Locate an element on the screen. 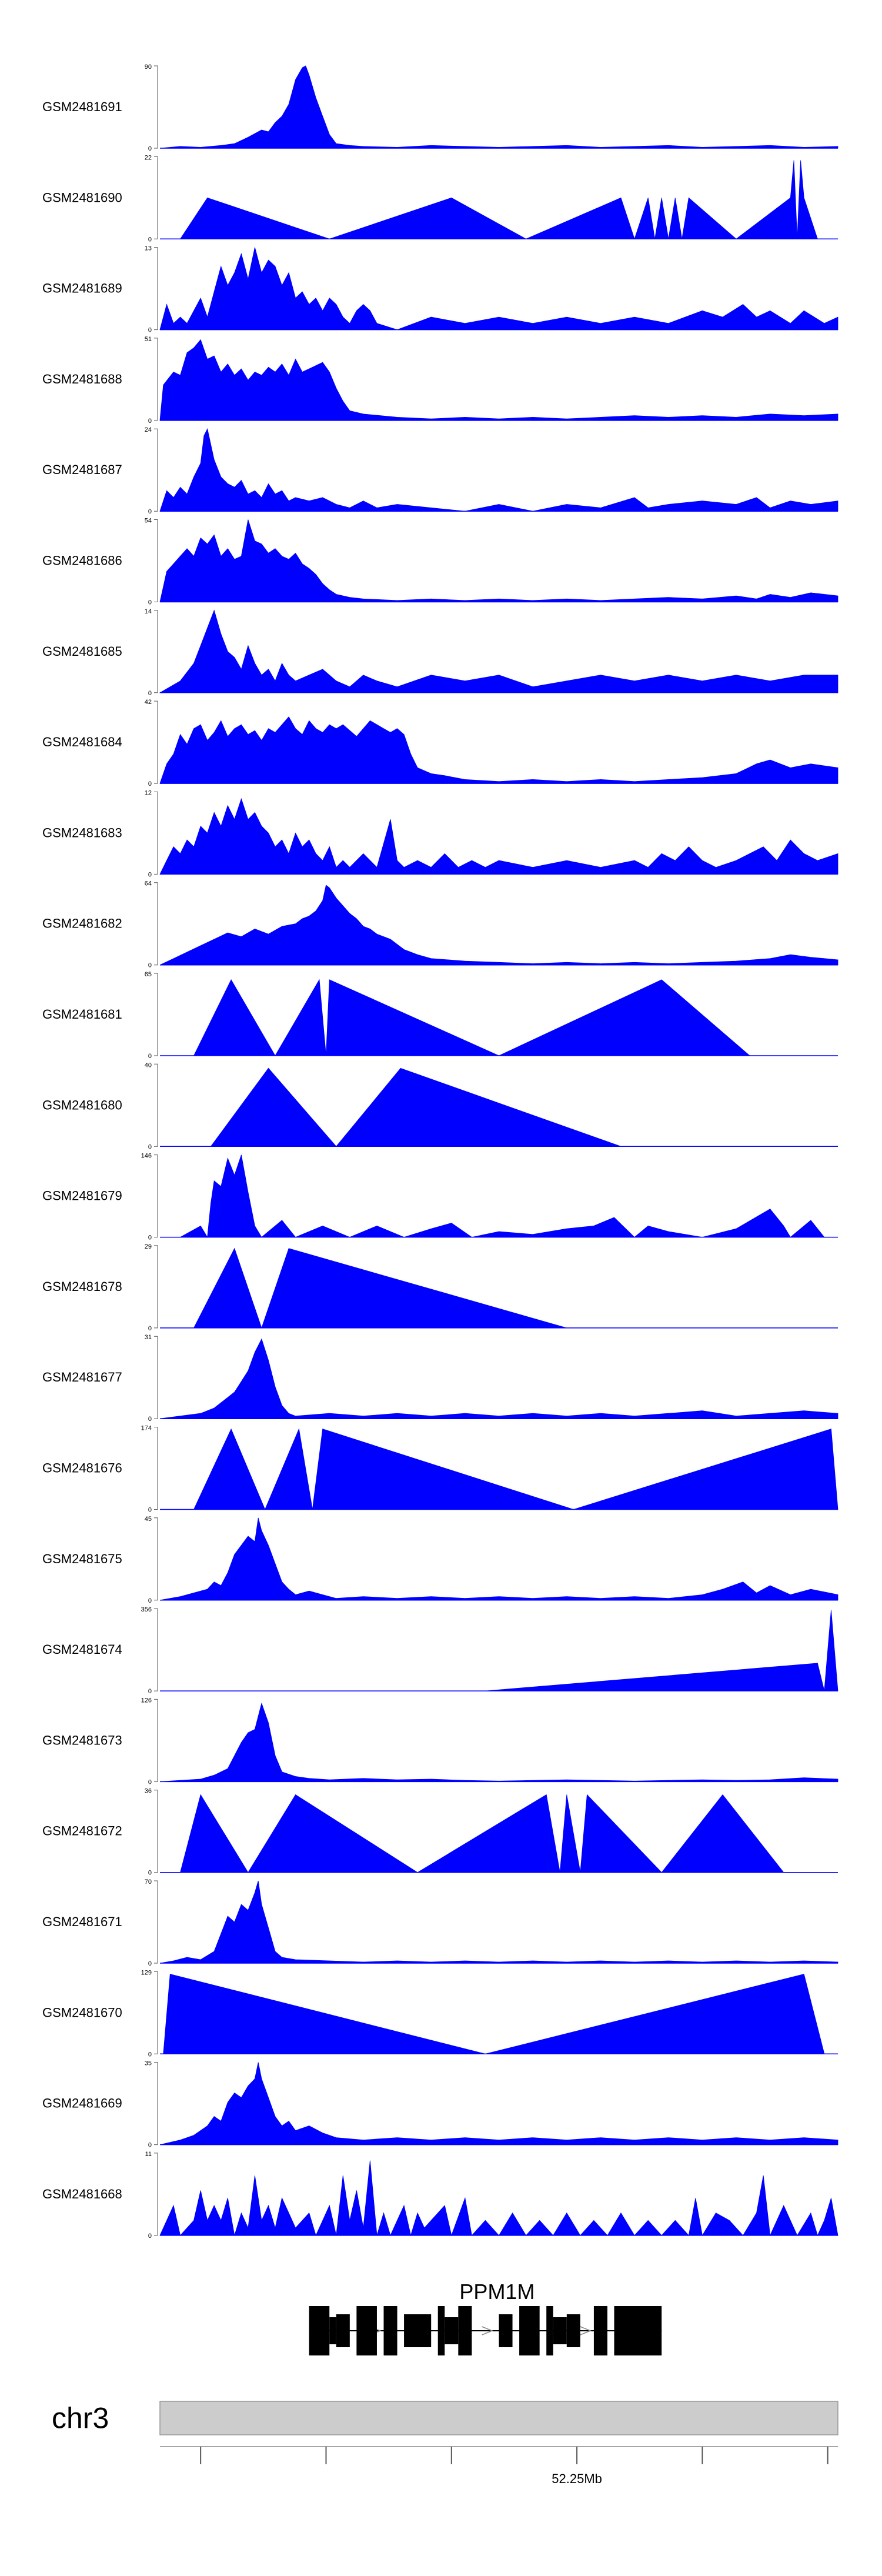 The image size is (882, 2576). y-min-label-gsm2481681: 0 is located at coordinates (150, 1056).